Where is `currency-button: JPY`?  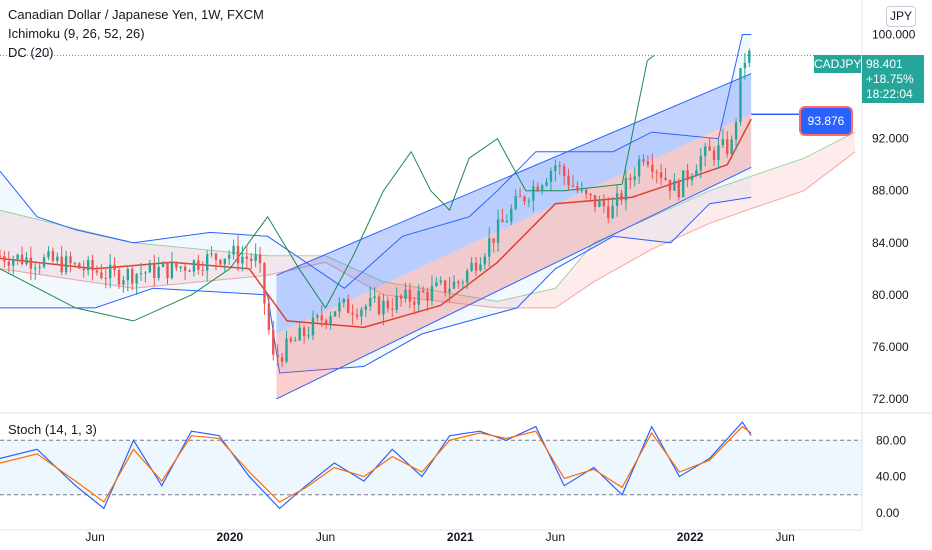 currency-button: JPY is located at coordinates (901, 16).